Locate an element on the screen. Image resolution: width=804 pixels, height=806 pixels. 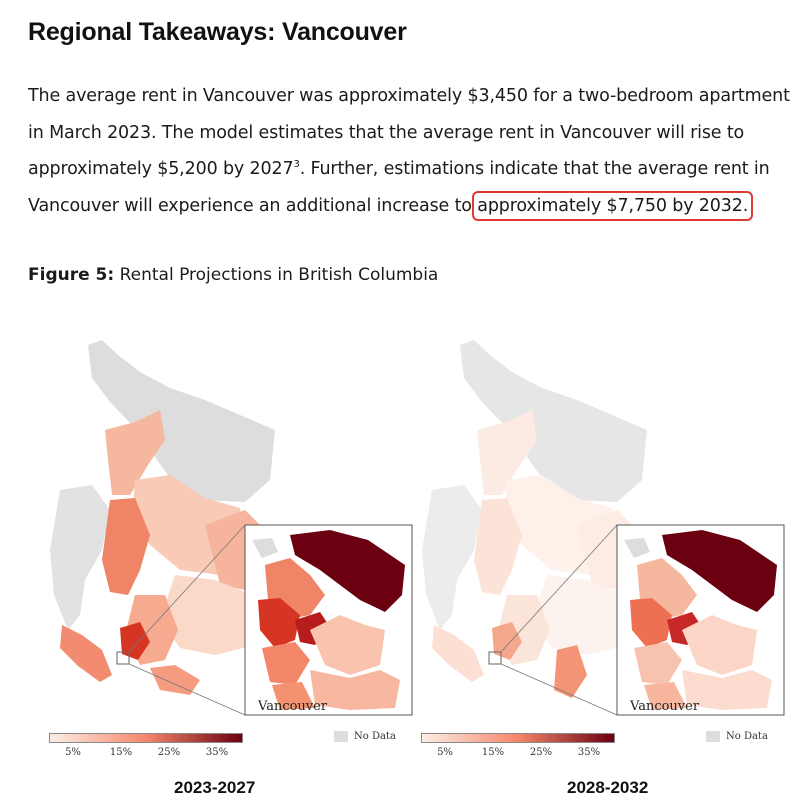
section-heading: Regional Takeaways: Vancouver is located at coordinates (217, 32).